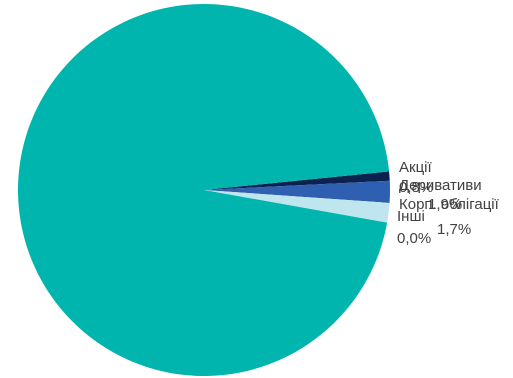 This screenshot has width=513, height=378. I want to click on pie-slice-derivatives, so click(297, 191).